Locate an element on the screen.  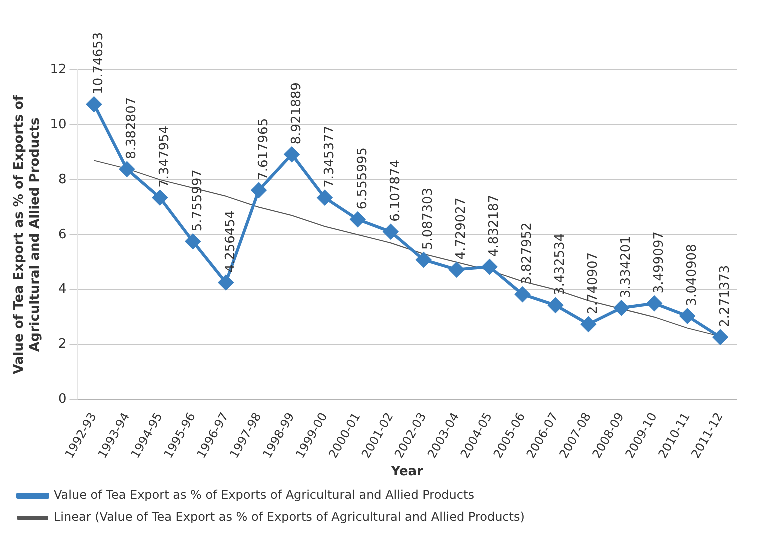
data-label: 5.755997 is located at coordinates (198, 201).